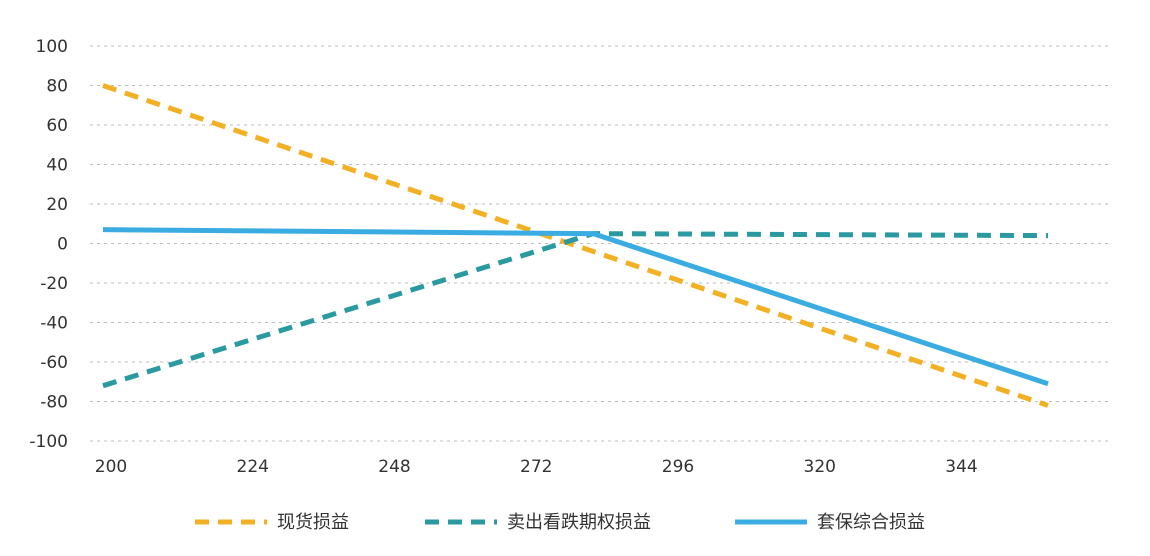 Image resolution: width=1150 pixels, height=556 pixels. What do you see at coordinates (48, 244) in the screenshot?
I see `y-axis-ticks: 100 80 60 40 20 0 -20 -40 -60 -80 -100` at bounding box center [48, 244].